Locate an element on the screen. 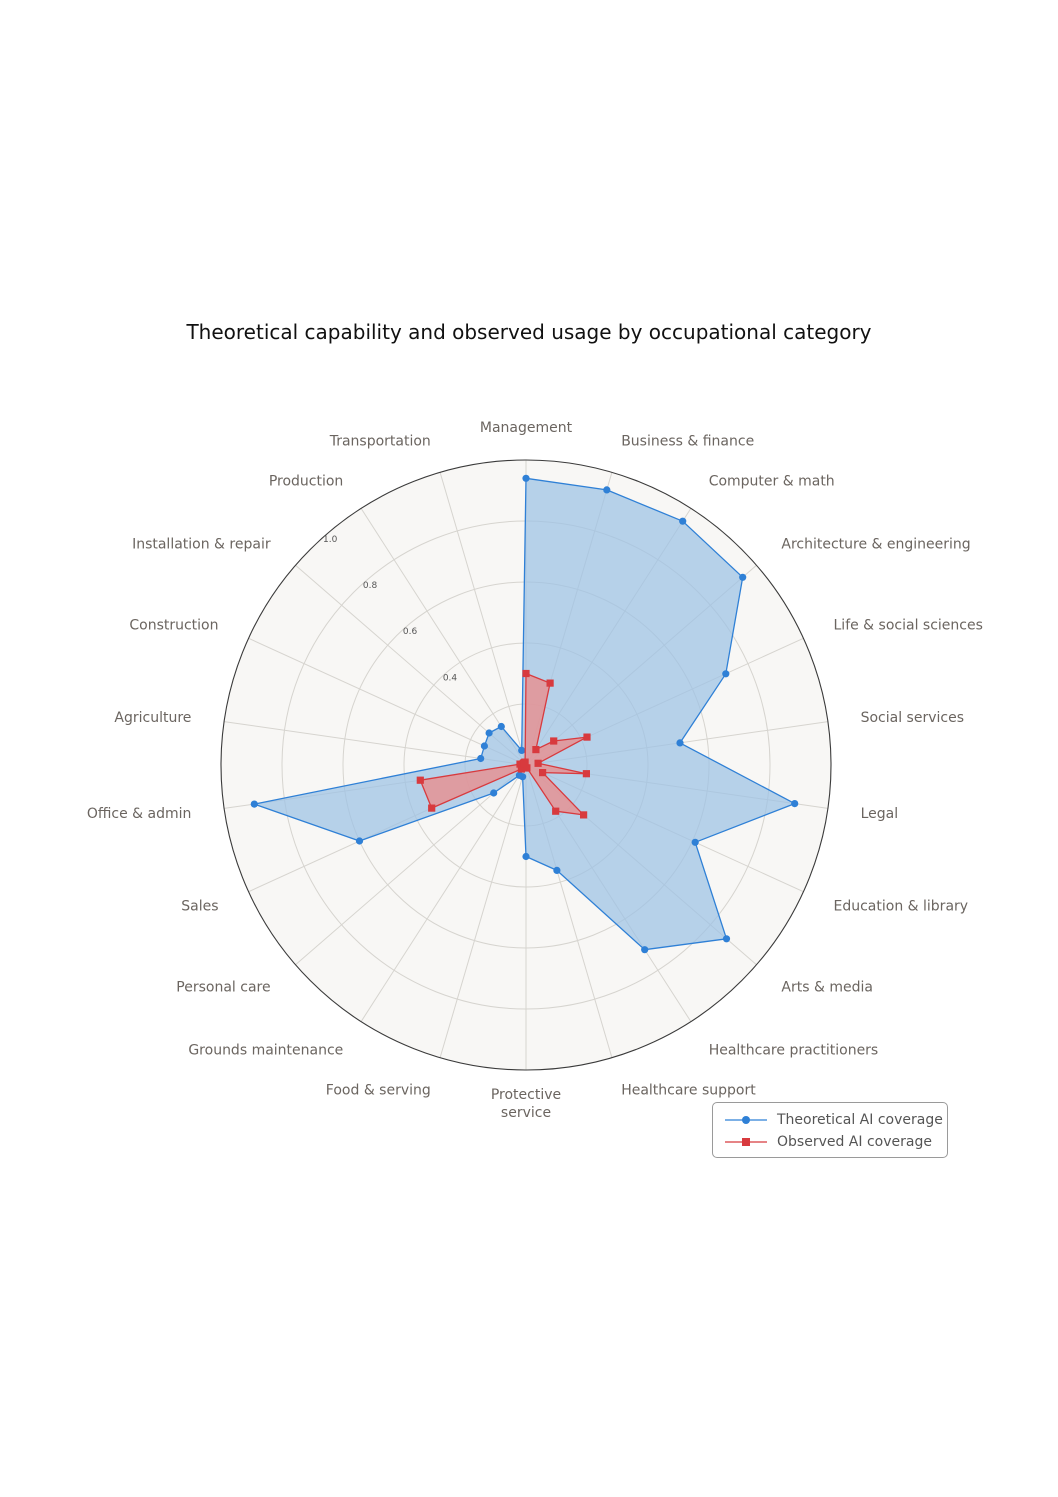 The image size is (1058, 1497). category-label: Personal care is located at coordinates (223, 987).